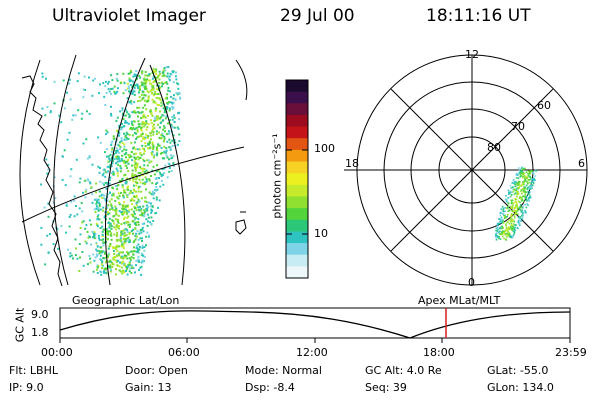  I want to click on date-label: 29 Jul 00, so click(317, 16).